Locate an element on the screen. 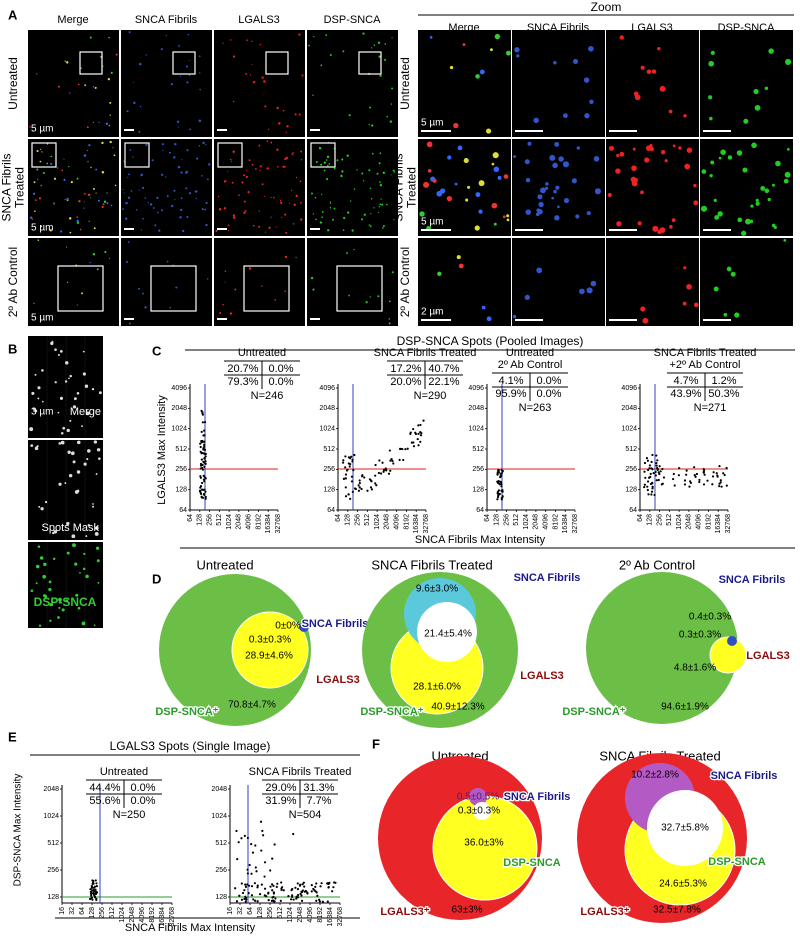 Image resolution: width=800 pixels, height=941 pixels. quadrant: 20.7% is located at coordinates (242, 369).